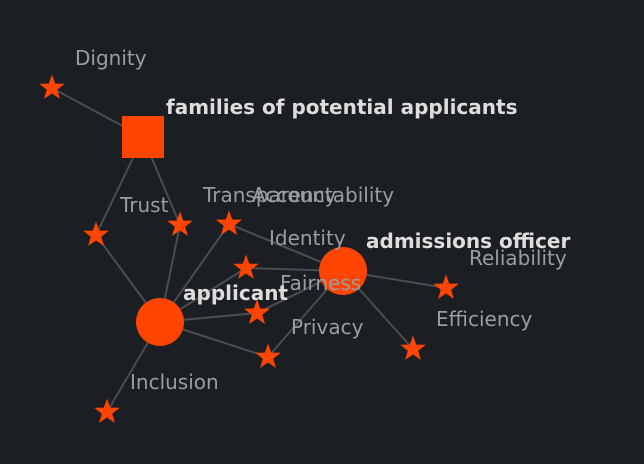 The width and height of the screenshot is (644, 464). I want to click on value-node-identity-star-icon, so click(246, 266).